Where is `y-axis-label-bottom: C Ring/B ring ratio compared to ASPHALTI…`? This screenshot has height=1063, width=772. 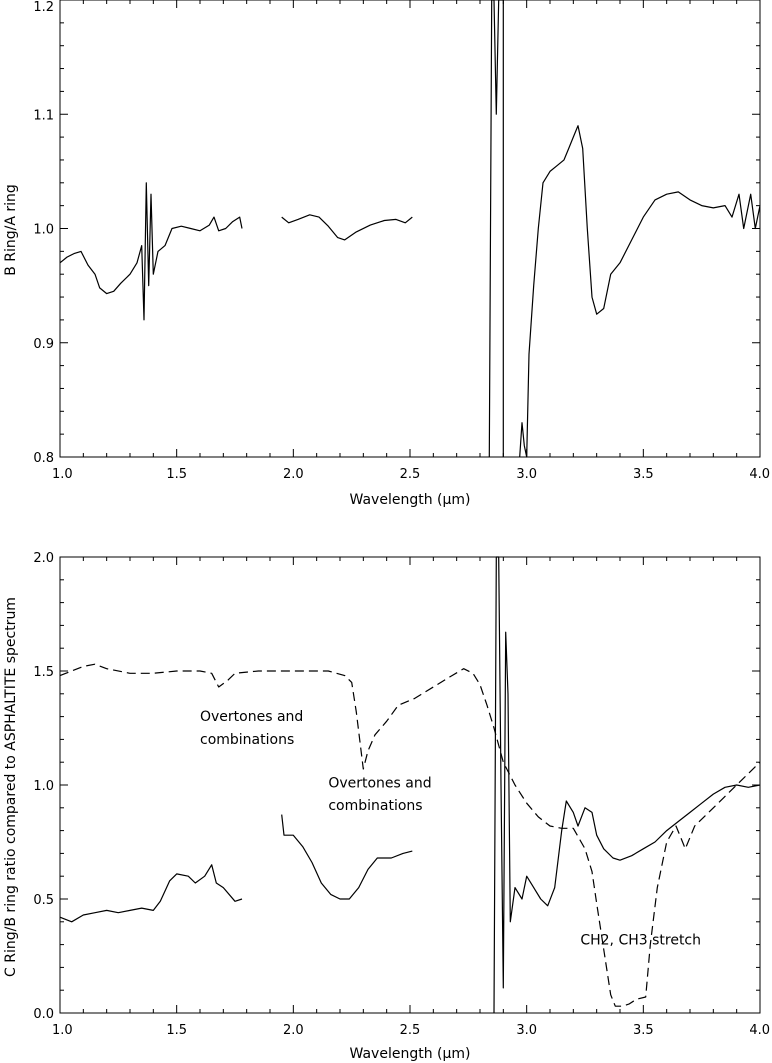 y-axis-label-bottom: C Ring/B ring ratio compared to ASPHALTI… is located at coordinates (11, 787).